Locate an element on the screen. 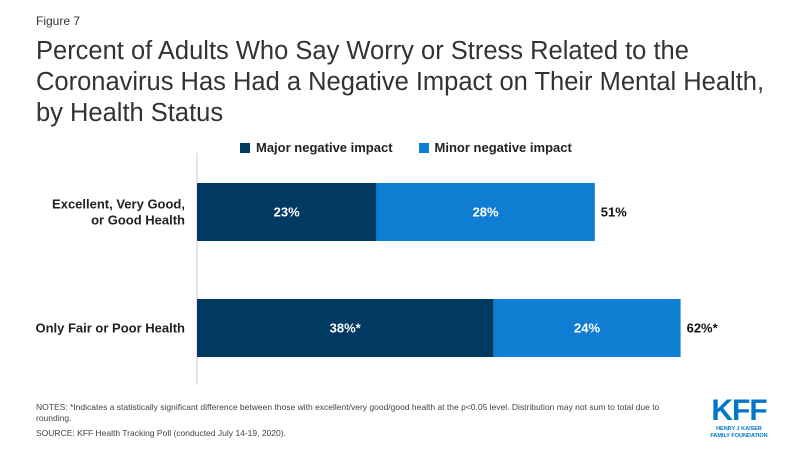  bar-value-label: 24% is located at coordinates (587, 328).